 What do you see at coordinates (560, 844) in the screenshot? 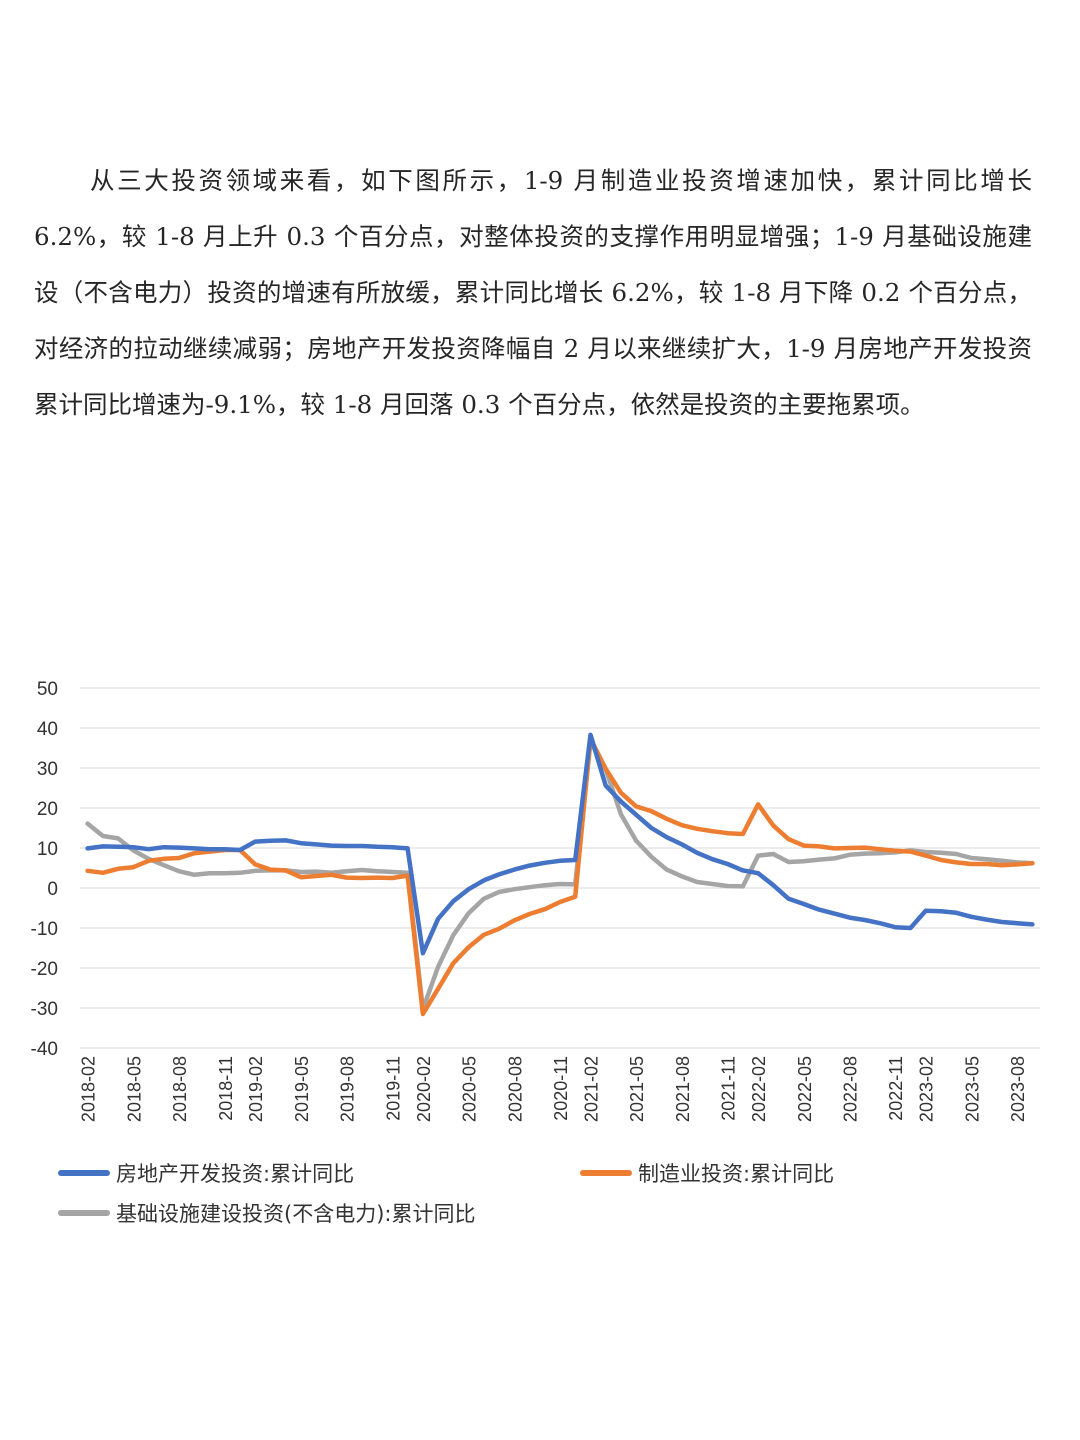
I see `series-line-real-estate` at bounding box center [560, 844].